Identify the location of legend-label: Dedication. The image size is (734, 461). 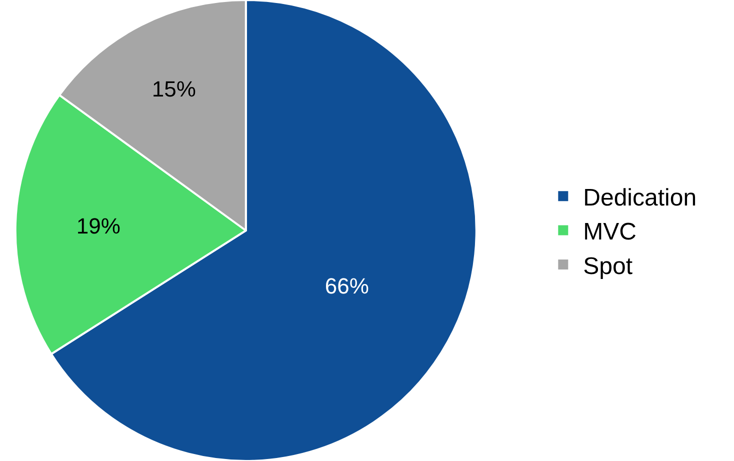
(640, 198).